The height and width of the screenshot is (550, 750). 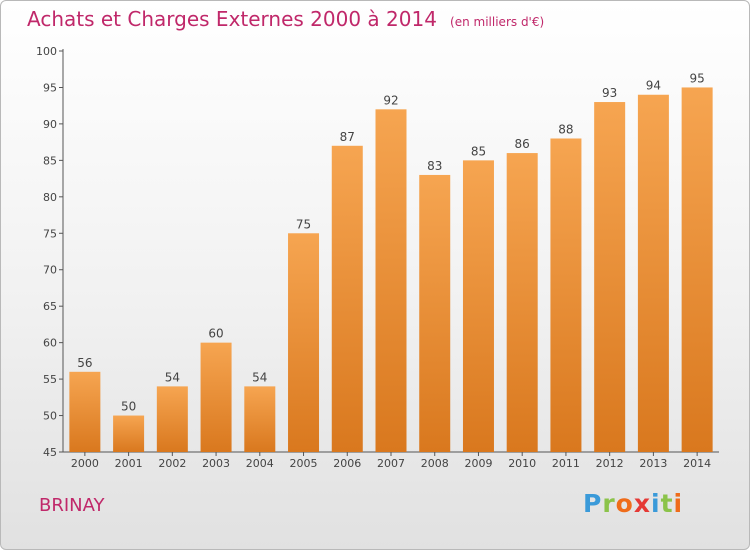 What do you see at coordinates (215, 334) in the screenshot?
I see `data-label: 60` at bounding box center [215, 334].